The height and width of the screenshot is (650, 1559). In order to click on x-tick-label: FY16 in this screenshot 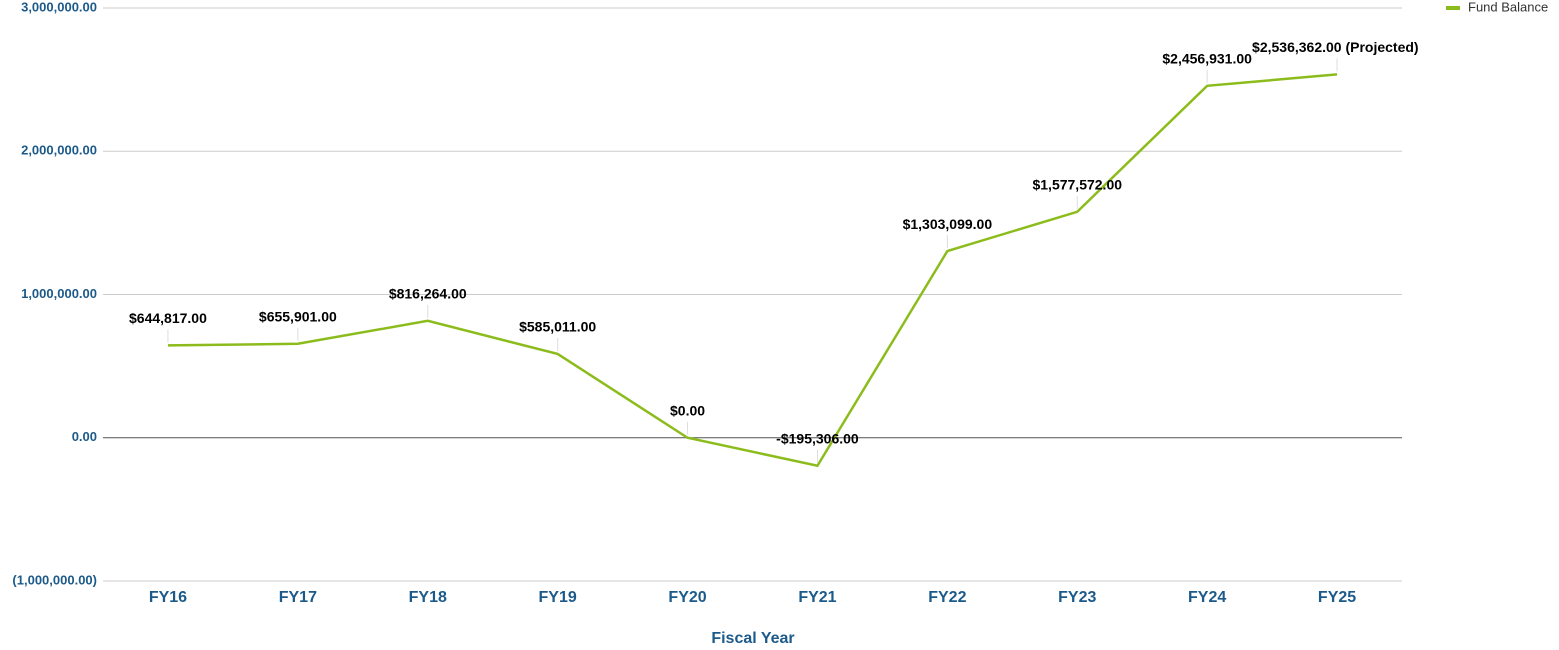, I will do `click(168, 597)`.